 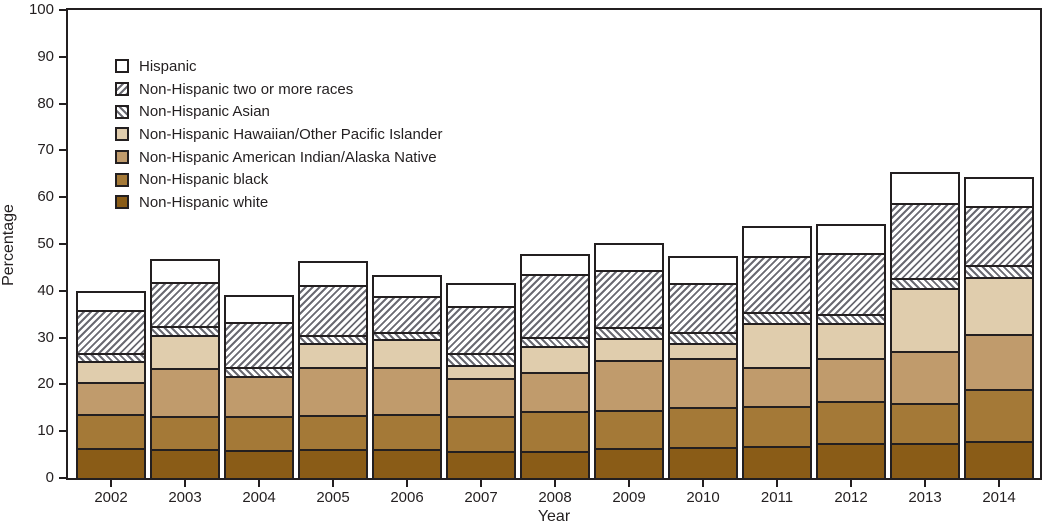 I want to click on legend-swatch-non-hispanic-american-indian-alaska-native, so click(x=122, y=157).